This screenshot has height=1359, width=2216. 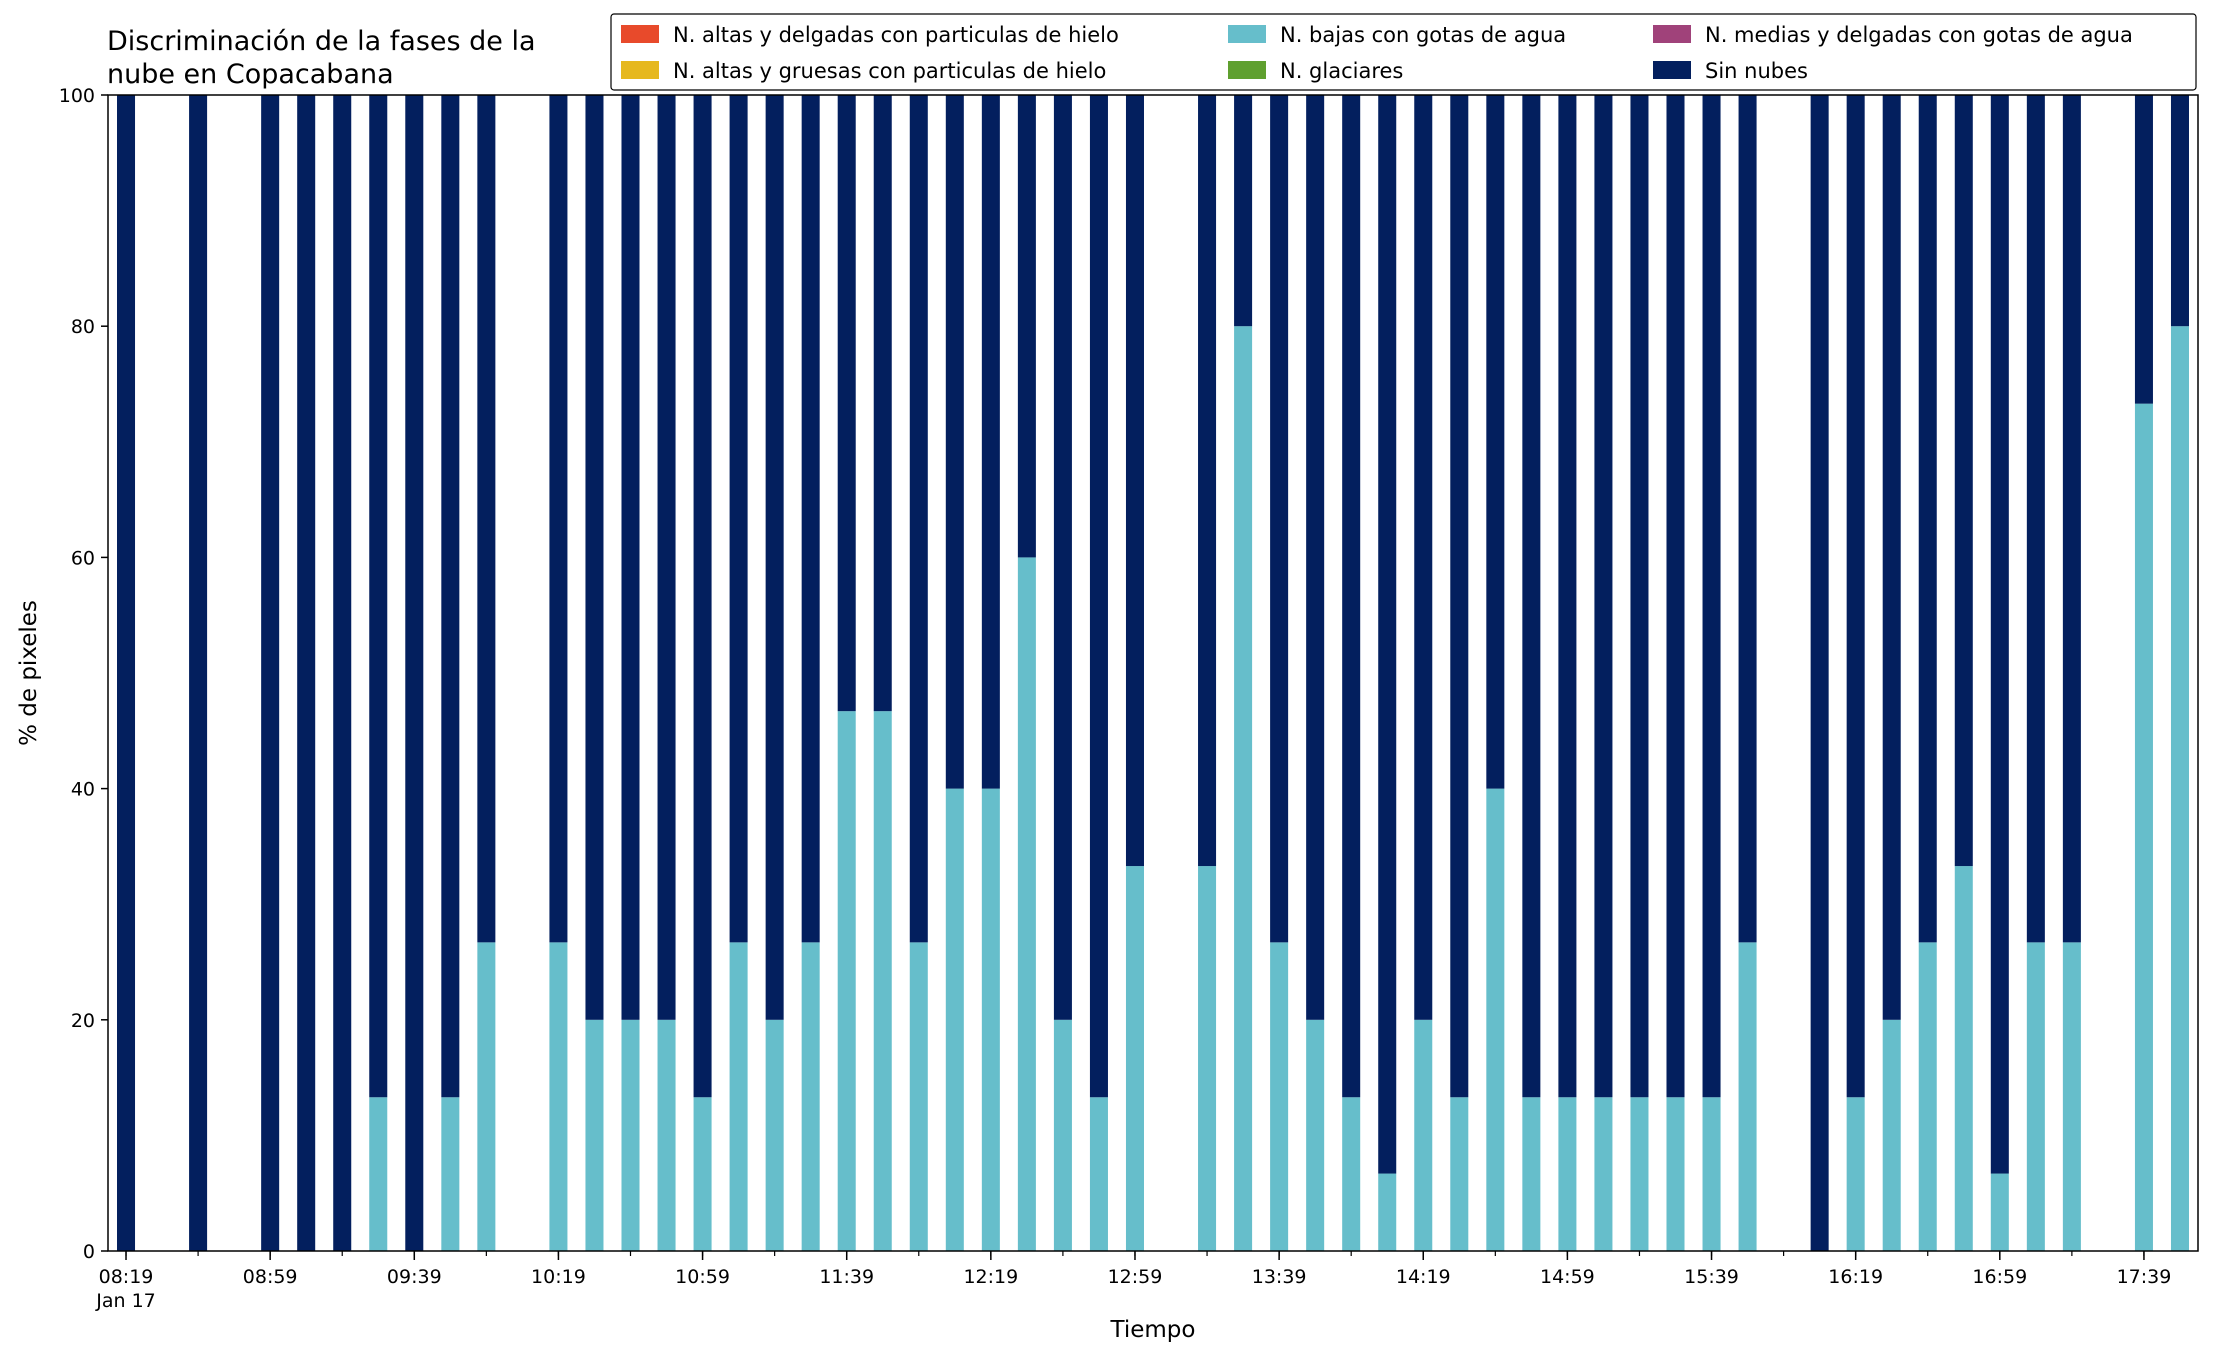 What do you see at coordinates (702, 1277) in the screenshot?
I see `x-tick-label: 10:59` at bounding box center [702, 1277].